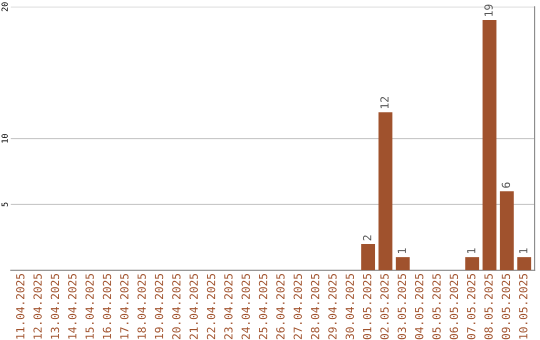  Describe the element at coordinates (436, 307) in the screenshot. I see `x-tick-label: 05.05.2025` at that location.